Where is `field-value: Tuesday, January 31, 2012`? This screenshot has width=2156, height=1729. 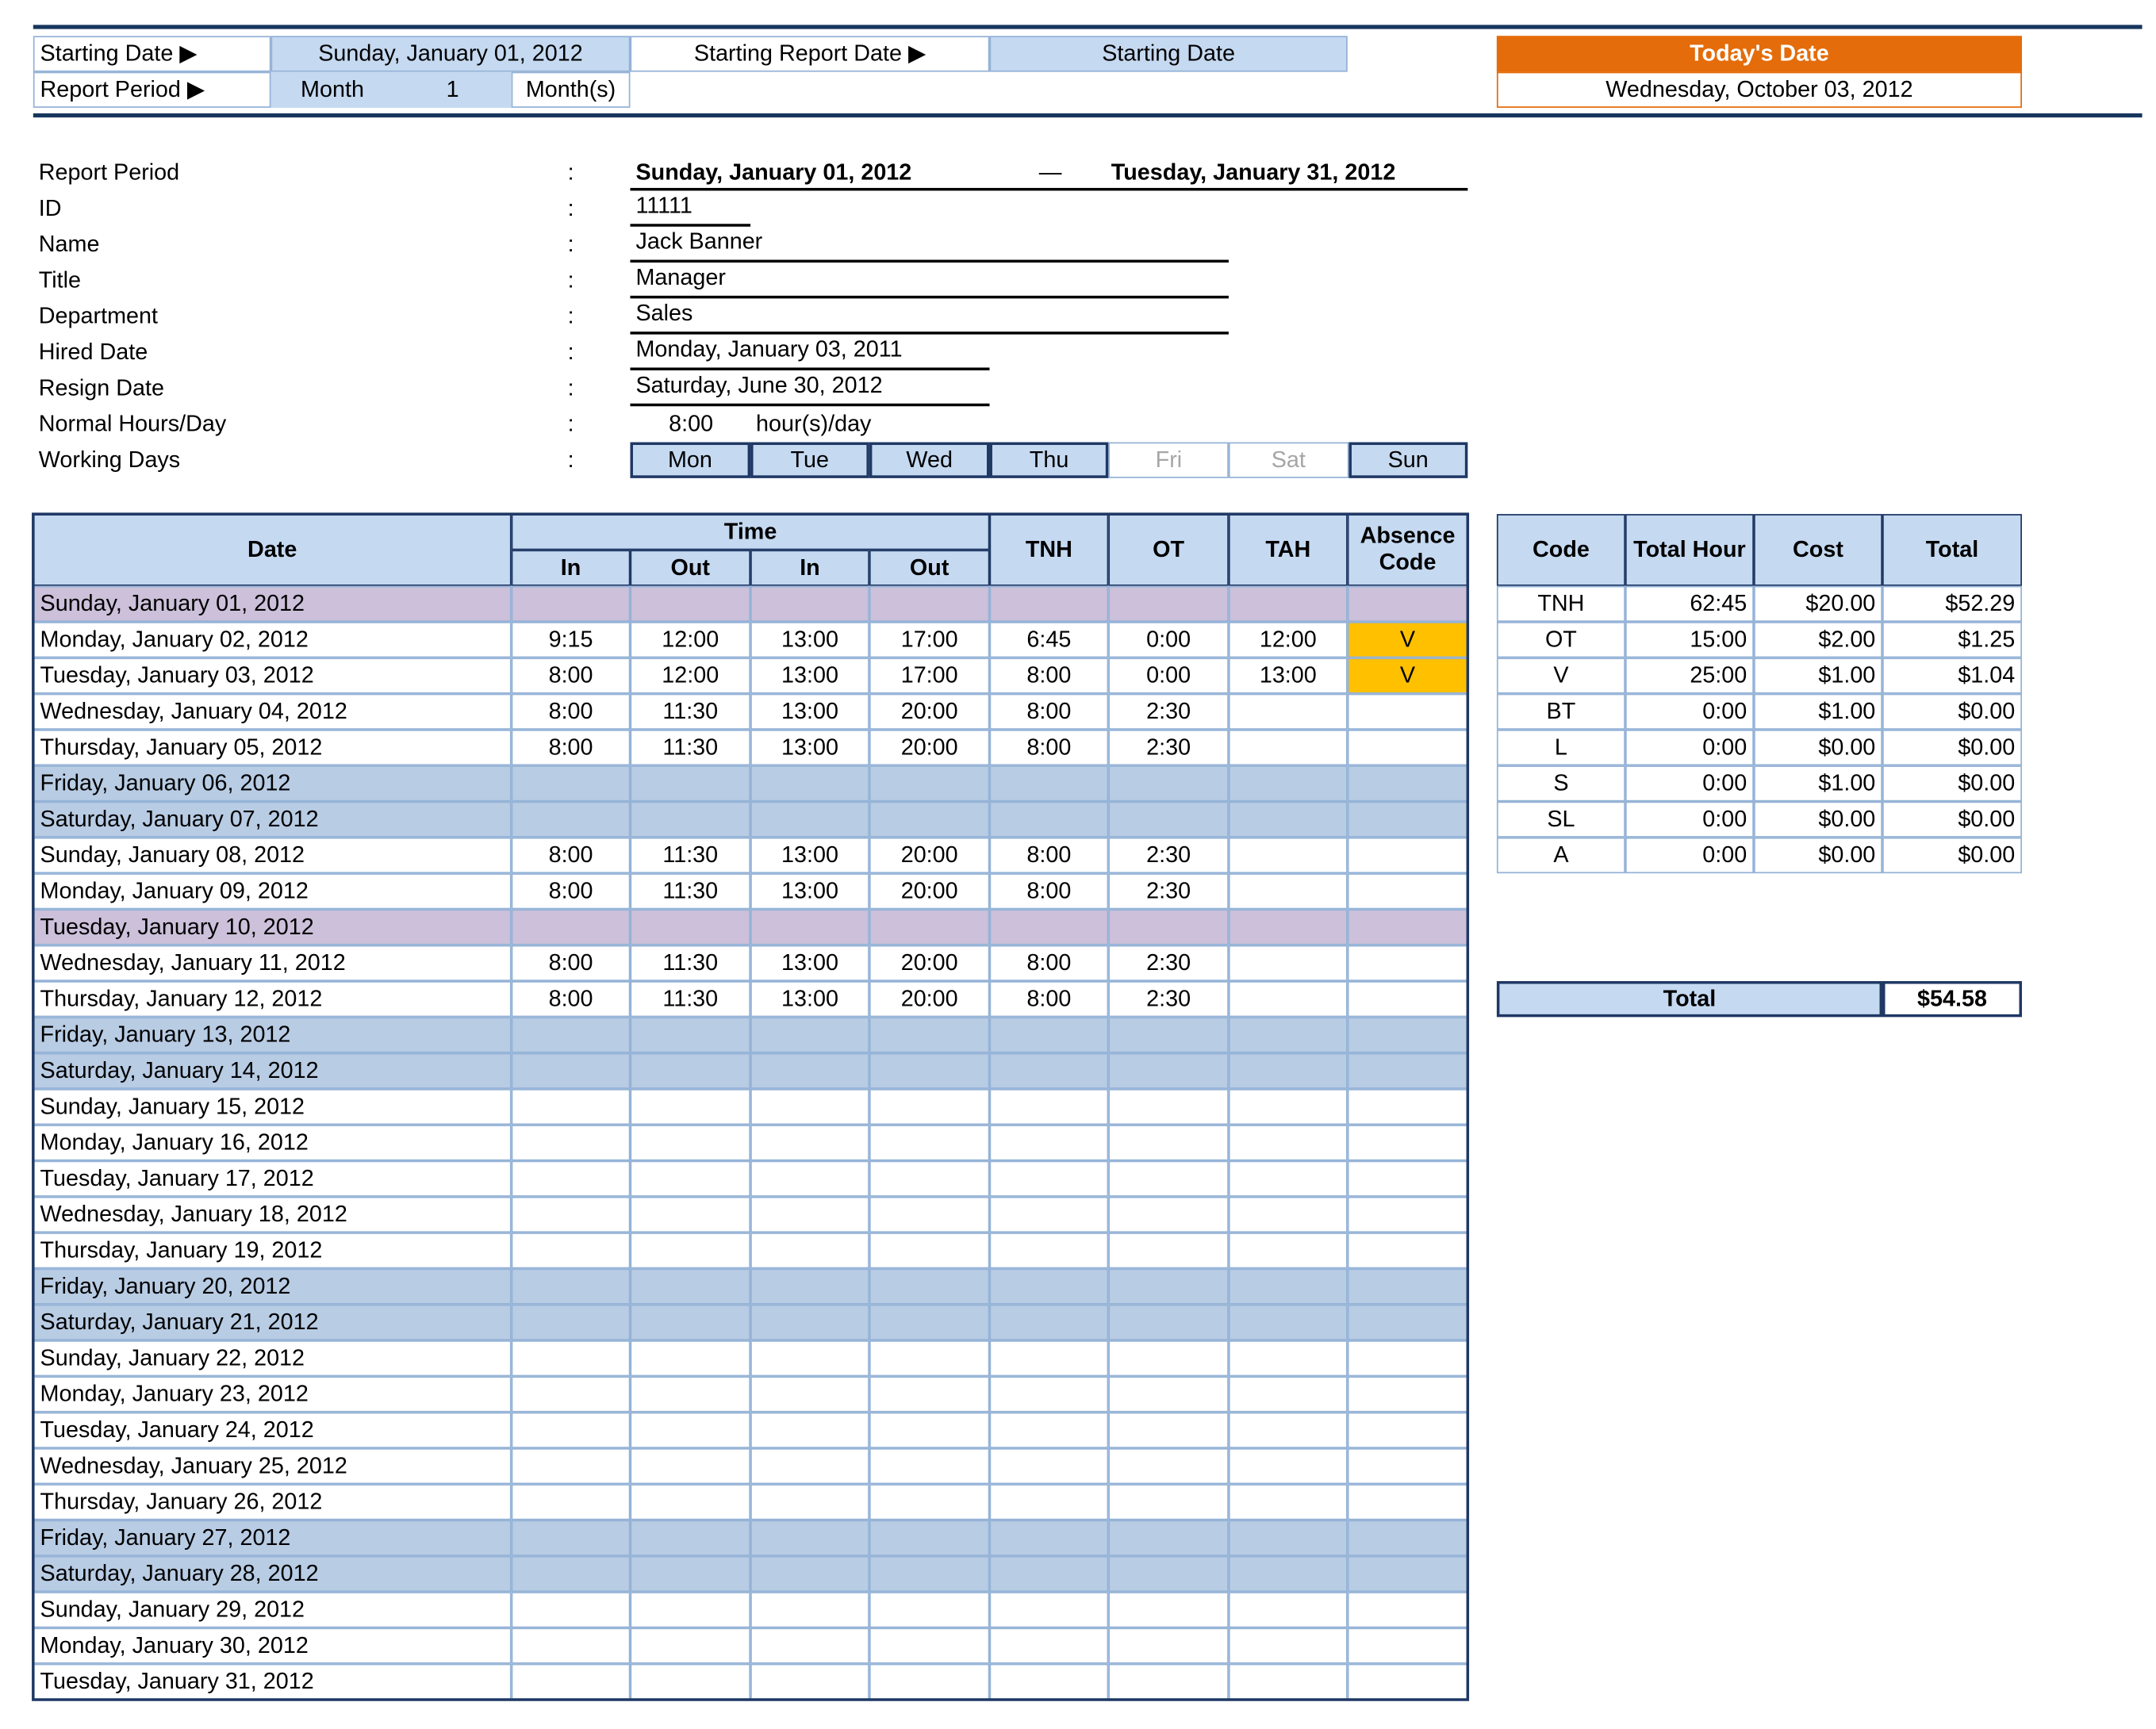 field-value: Tuesday, January 31, 2012 is located at coordinates (1253, 172).